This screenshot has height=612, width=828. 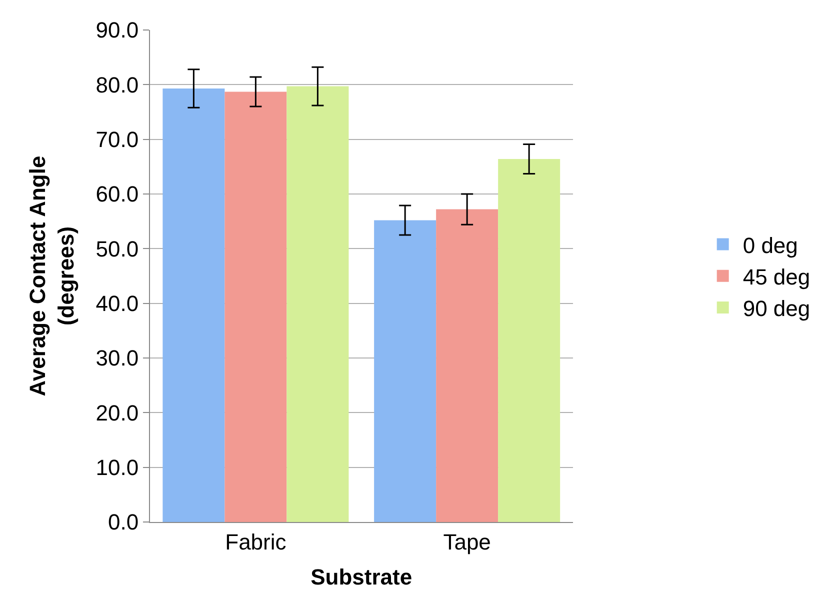 I want to click on legend-label: 0 deg, so click(x=770, y=245).